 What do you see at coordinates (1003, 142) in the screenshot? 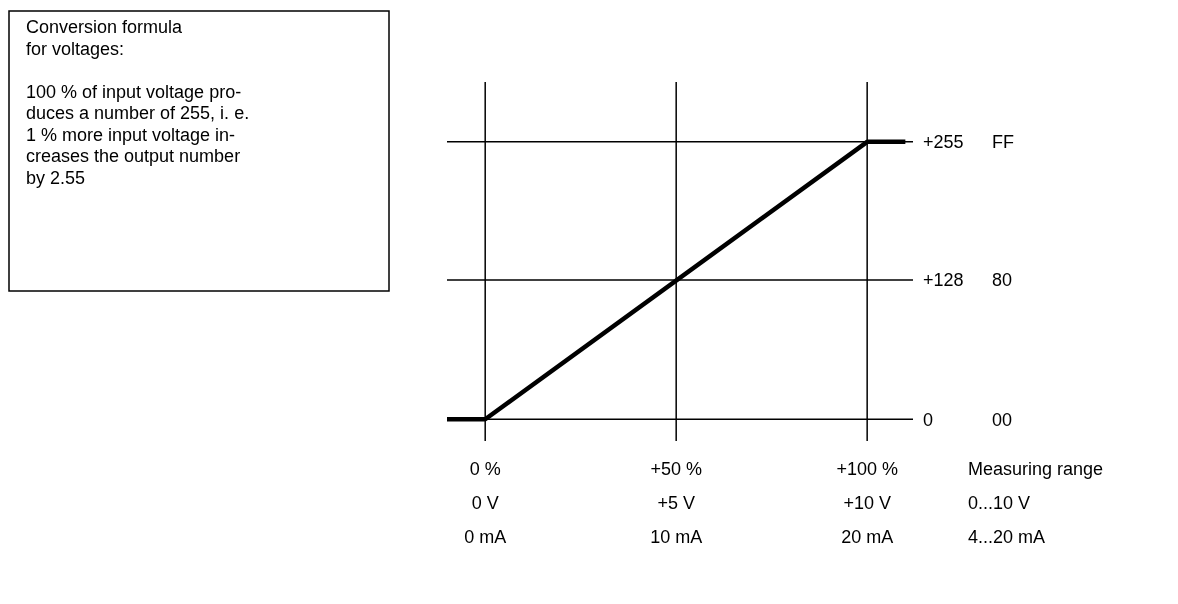
I see `text: FF` at bounding box center [1003, 142].